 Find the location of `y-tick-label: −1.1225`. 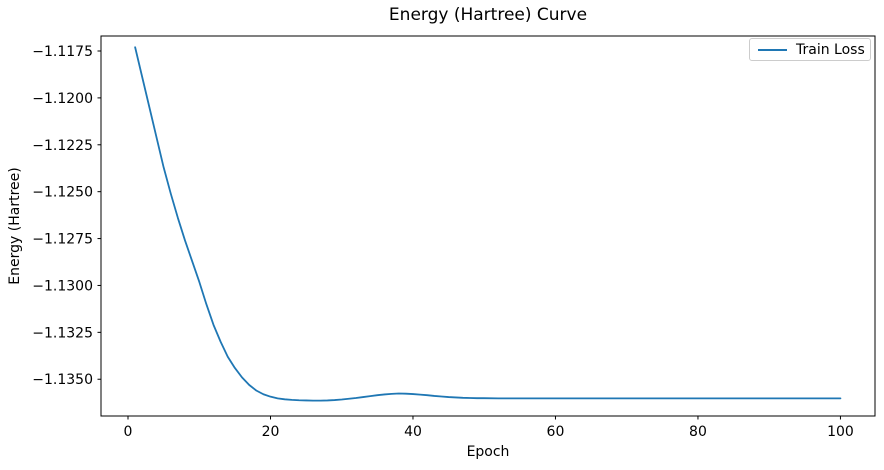

y-tick-label: −1.1225 is located at coordinates (62, 146).